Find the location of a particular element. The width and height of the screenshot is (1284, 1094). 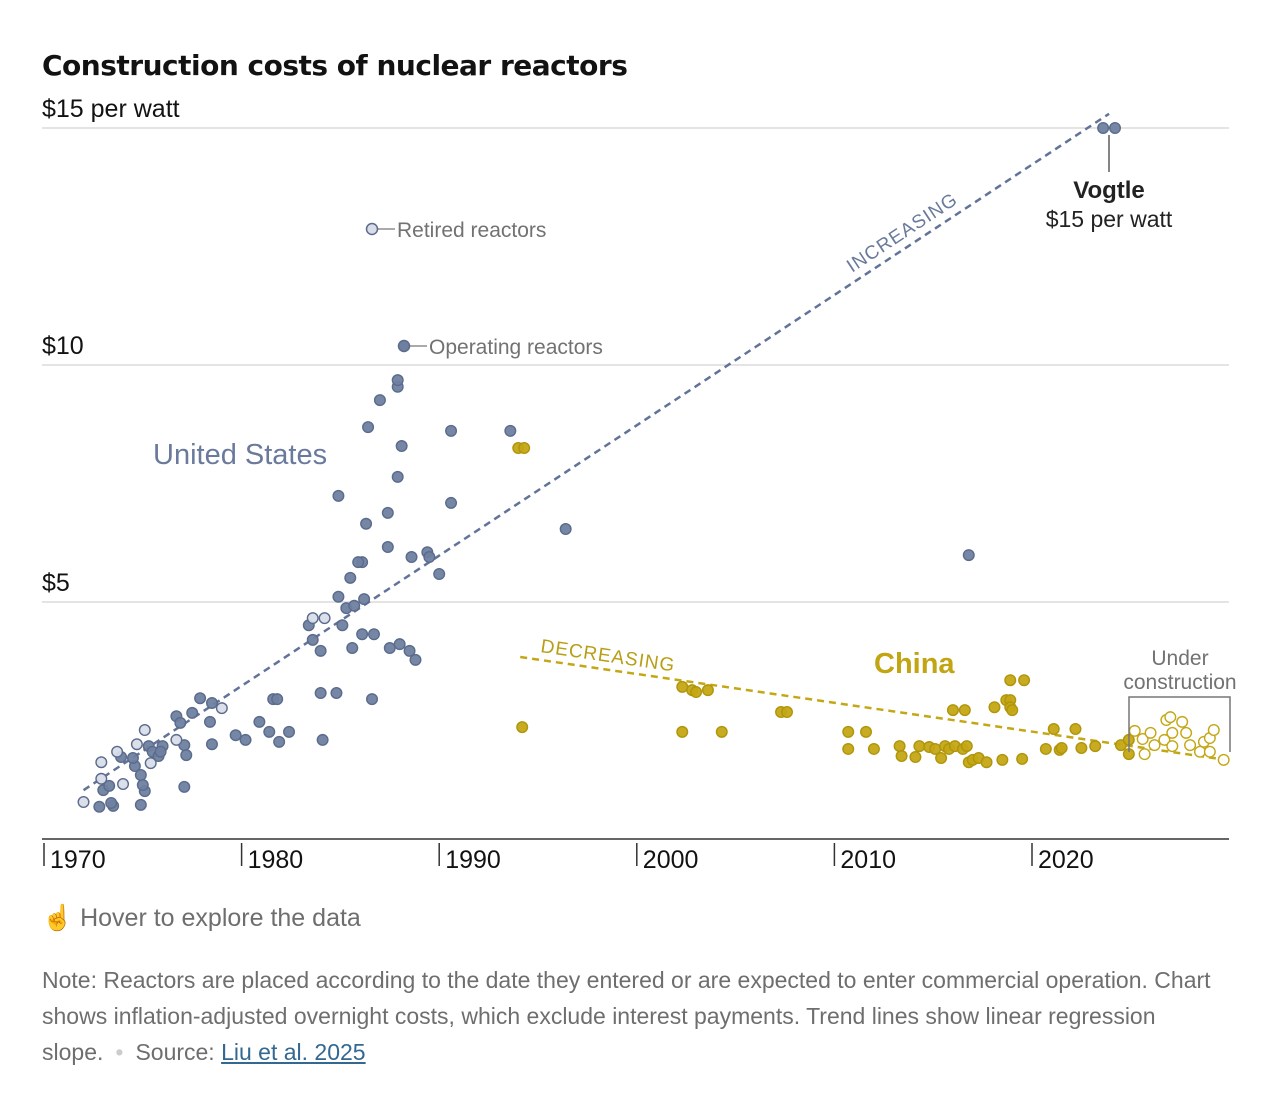

source-link: Liu et al. 2025 is located at coordinates (293, 1052).